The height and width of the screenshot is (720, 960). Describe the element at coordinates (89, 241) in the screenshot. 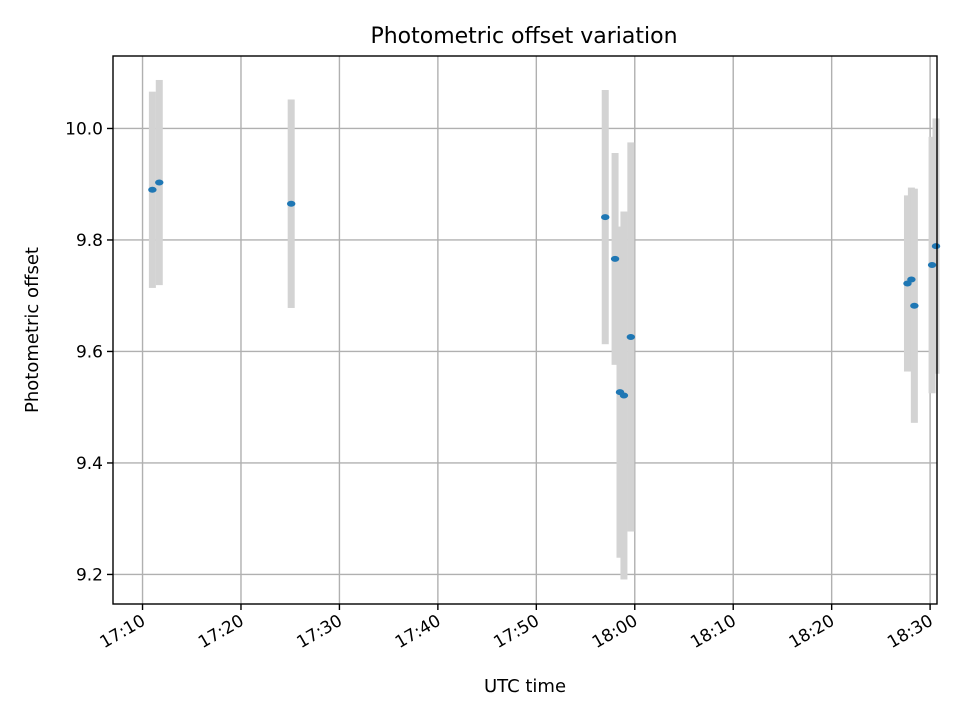

I see `y-tick-label: 9.8` at that location.